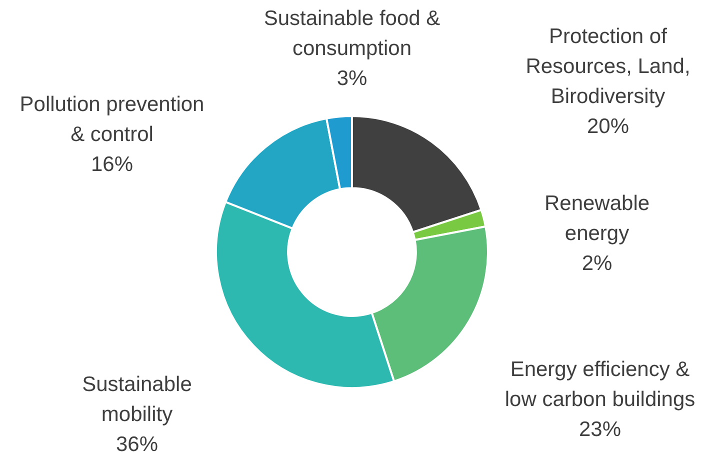 This screenshot has height=458, width=713. I want to click on data-label: 16%, so click(112, 164).